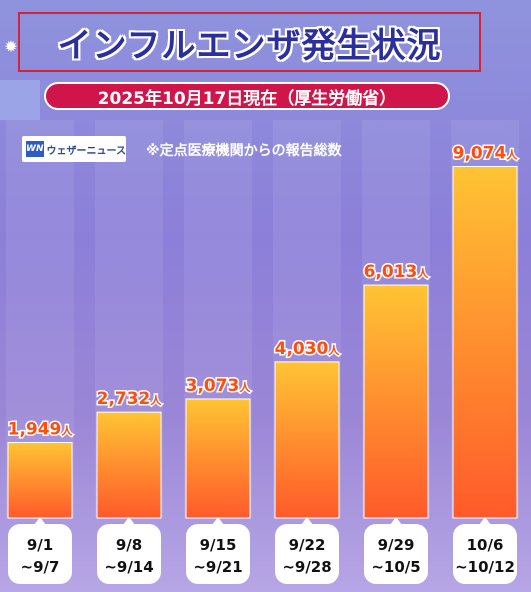  Describe the element at coordinates (219, 386) in the screenshot. I see `data-label: 3,073人` at that location.